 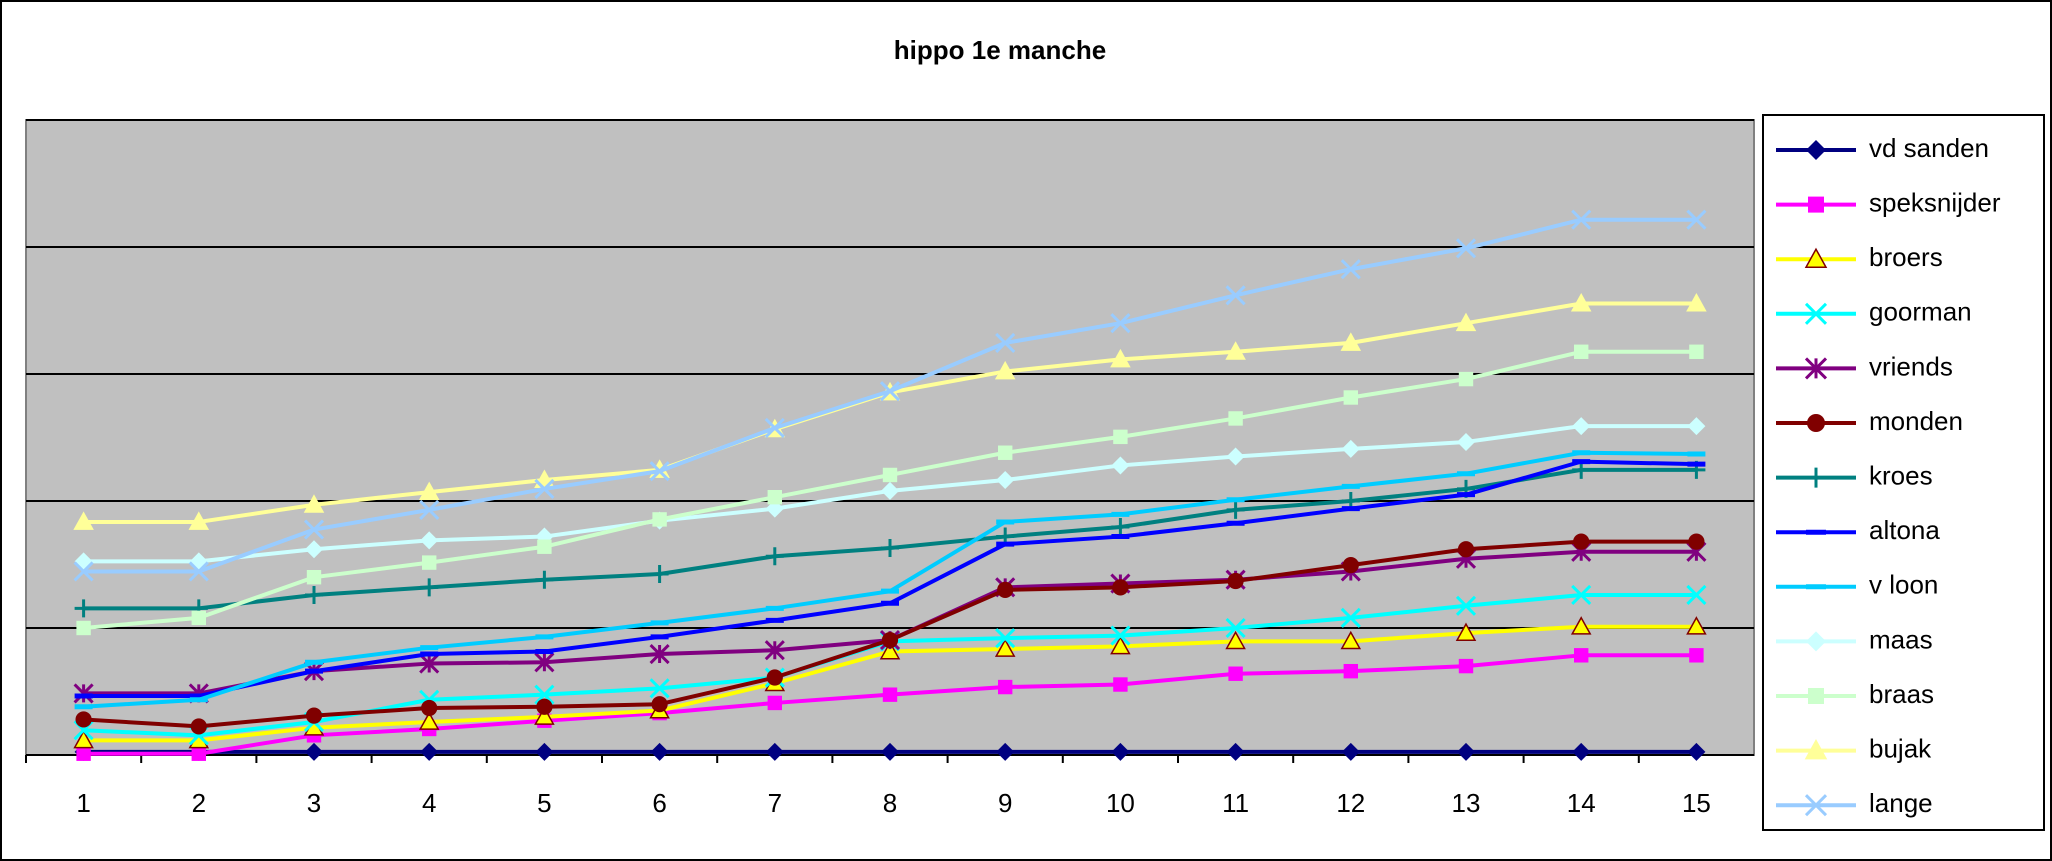 I want to click on series, so click(x=890, y=539).